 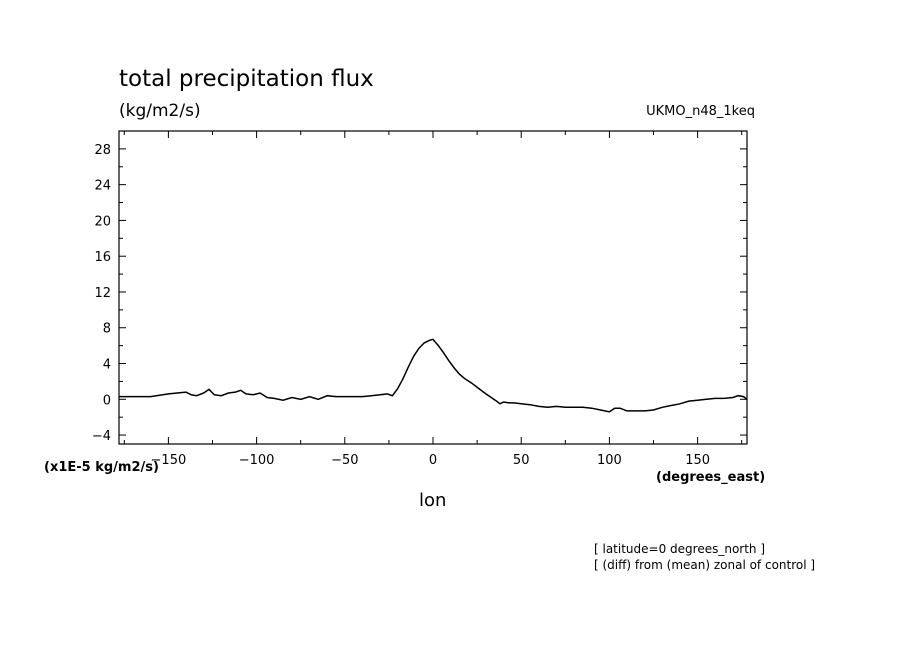 What do you see at coordinates (102, 293) in the screenshot?
I see `y-tick-label: 12` at bounding box center [102, 293].